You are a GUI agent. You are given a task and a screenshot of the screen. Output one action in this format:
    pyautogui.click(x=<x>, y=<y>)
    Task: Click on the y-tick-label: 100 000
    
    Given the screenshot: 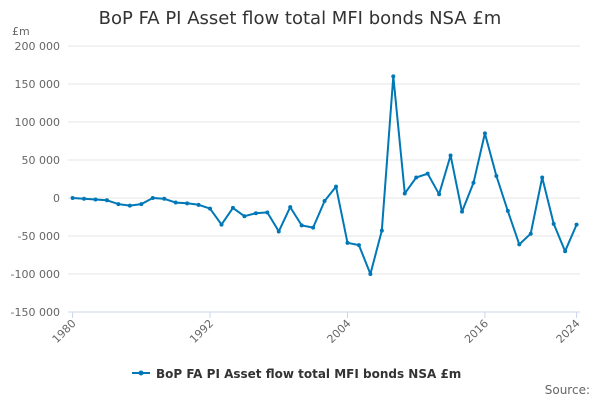 What is the action you would take?
    pyautogui.click(x=38, y=122)
    